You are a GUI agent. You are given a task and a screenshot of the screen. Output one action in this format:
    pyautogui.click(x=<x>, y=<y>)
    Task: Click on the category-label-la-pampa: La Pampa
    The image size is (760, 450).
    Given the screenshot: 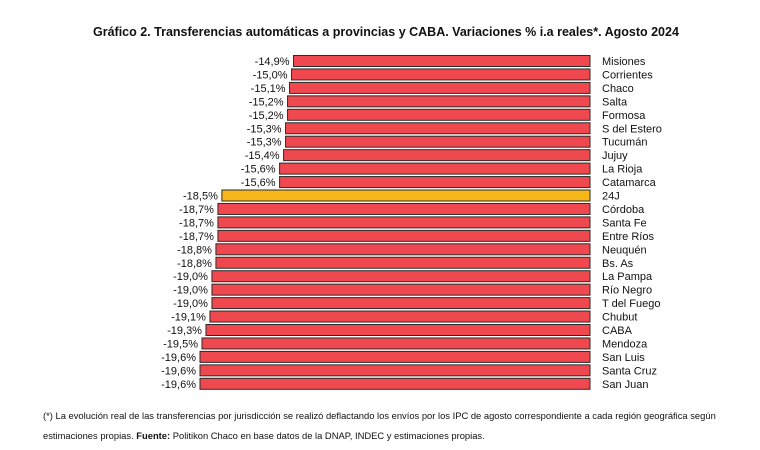 What is the action you would take?
    pyautogui.click(x=627, y=277)
    